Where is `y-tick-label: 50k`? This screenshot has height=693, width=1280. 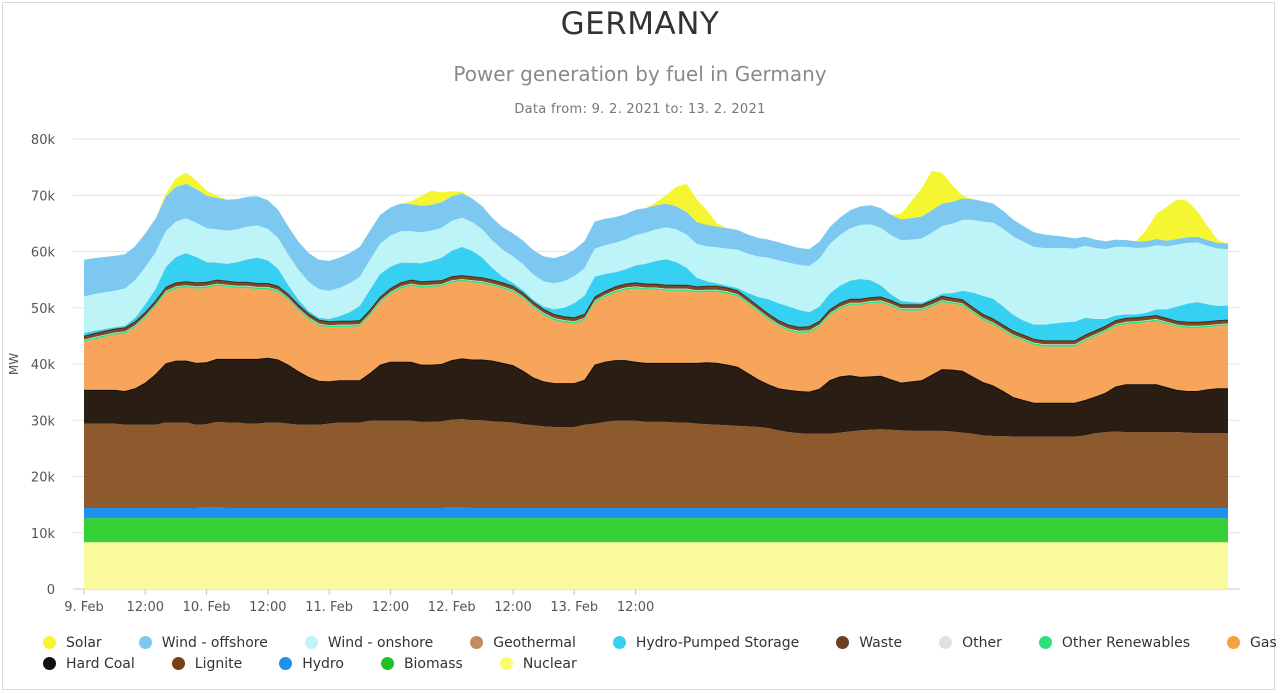
y-tick-label: 50k is located at coordinates (43, 309).